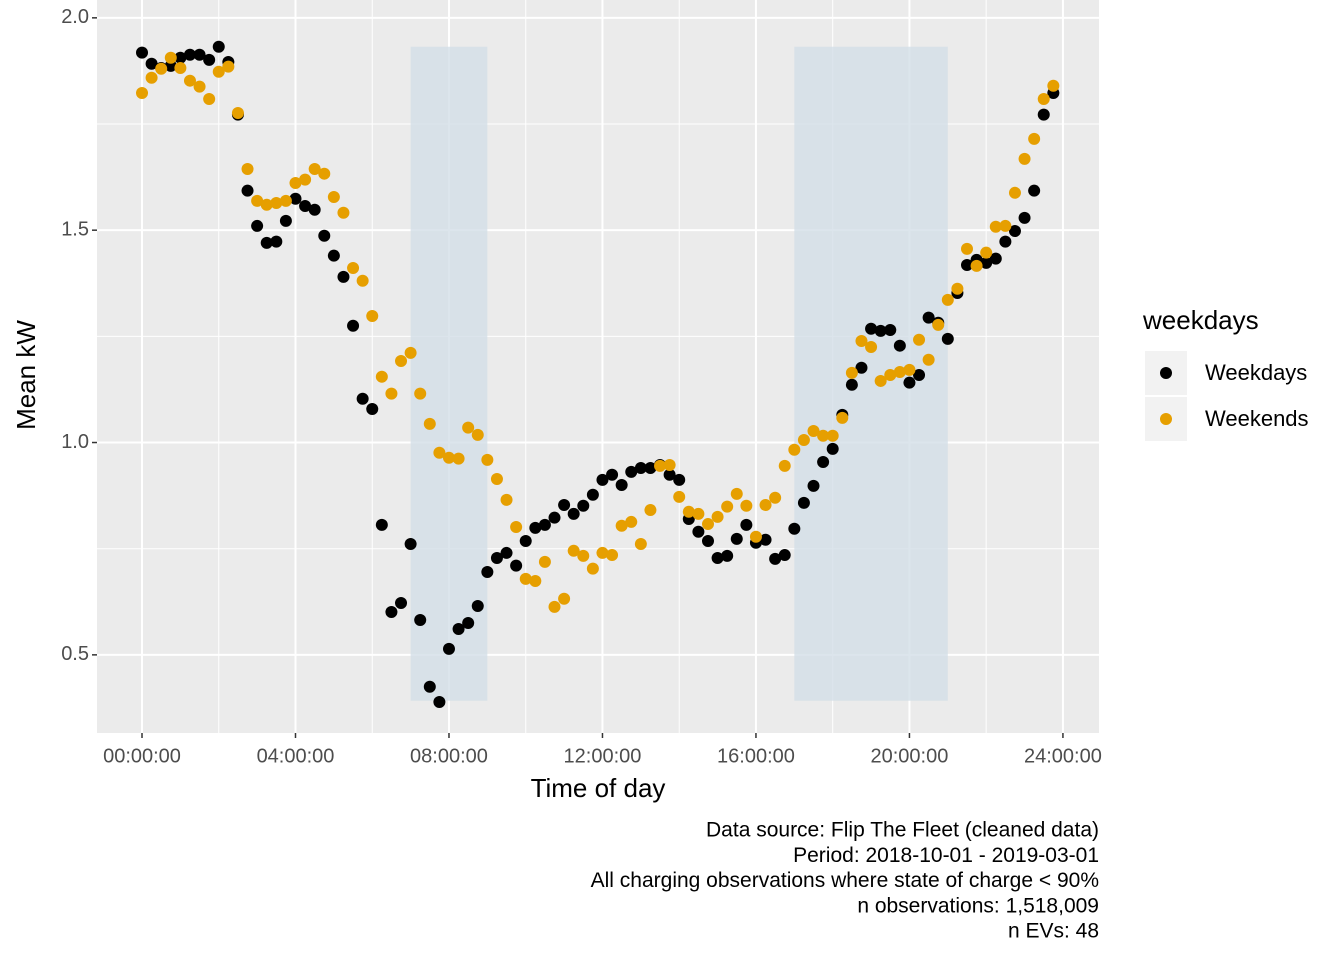  Describe the element at coordinates (1200, 320) in the screenshot. I see `legend-title: weekdays` at that location.